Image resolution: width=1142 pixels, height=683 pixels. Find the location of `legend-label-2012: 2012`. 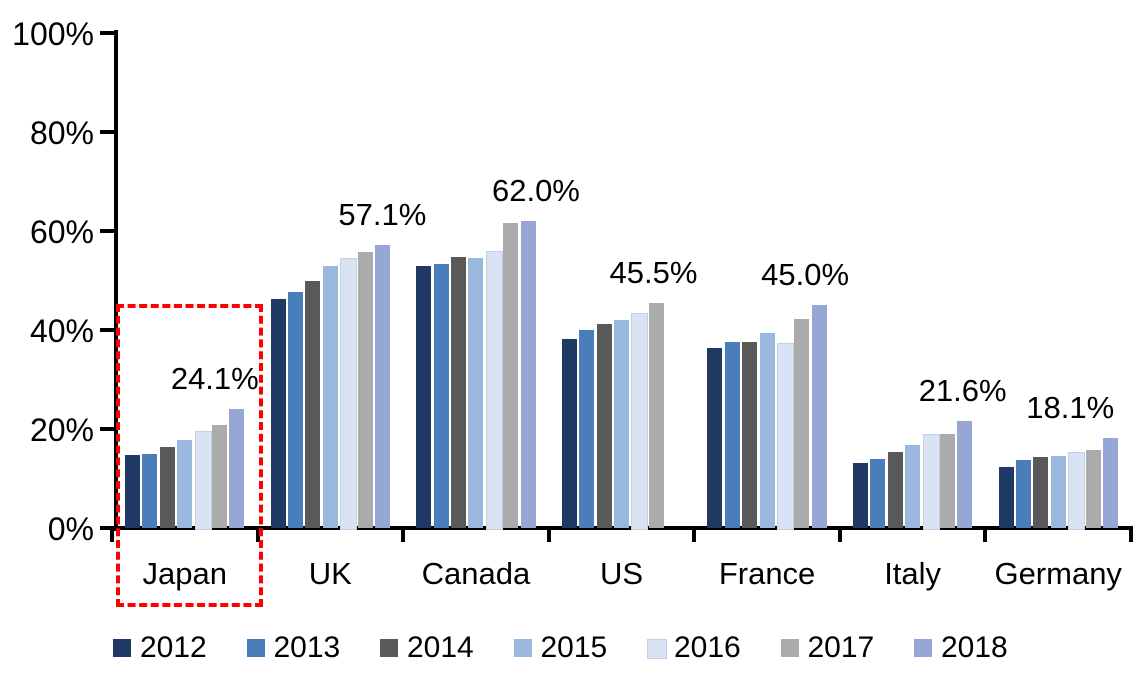

legend-label-2012: 2012 is located at coordinates (173, 647).